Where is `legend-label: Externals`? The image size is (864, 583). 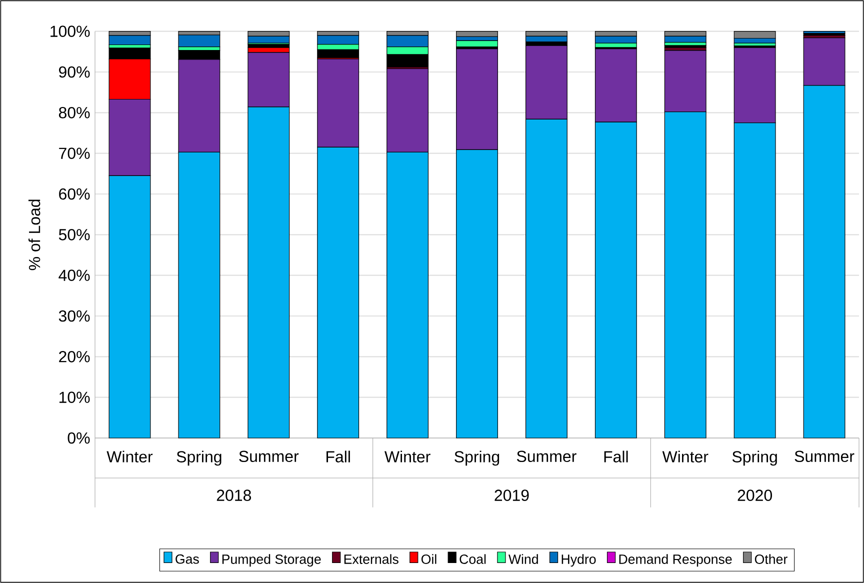 legend-label: Externals is located at coordinates (371, 559).